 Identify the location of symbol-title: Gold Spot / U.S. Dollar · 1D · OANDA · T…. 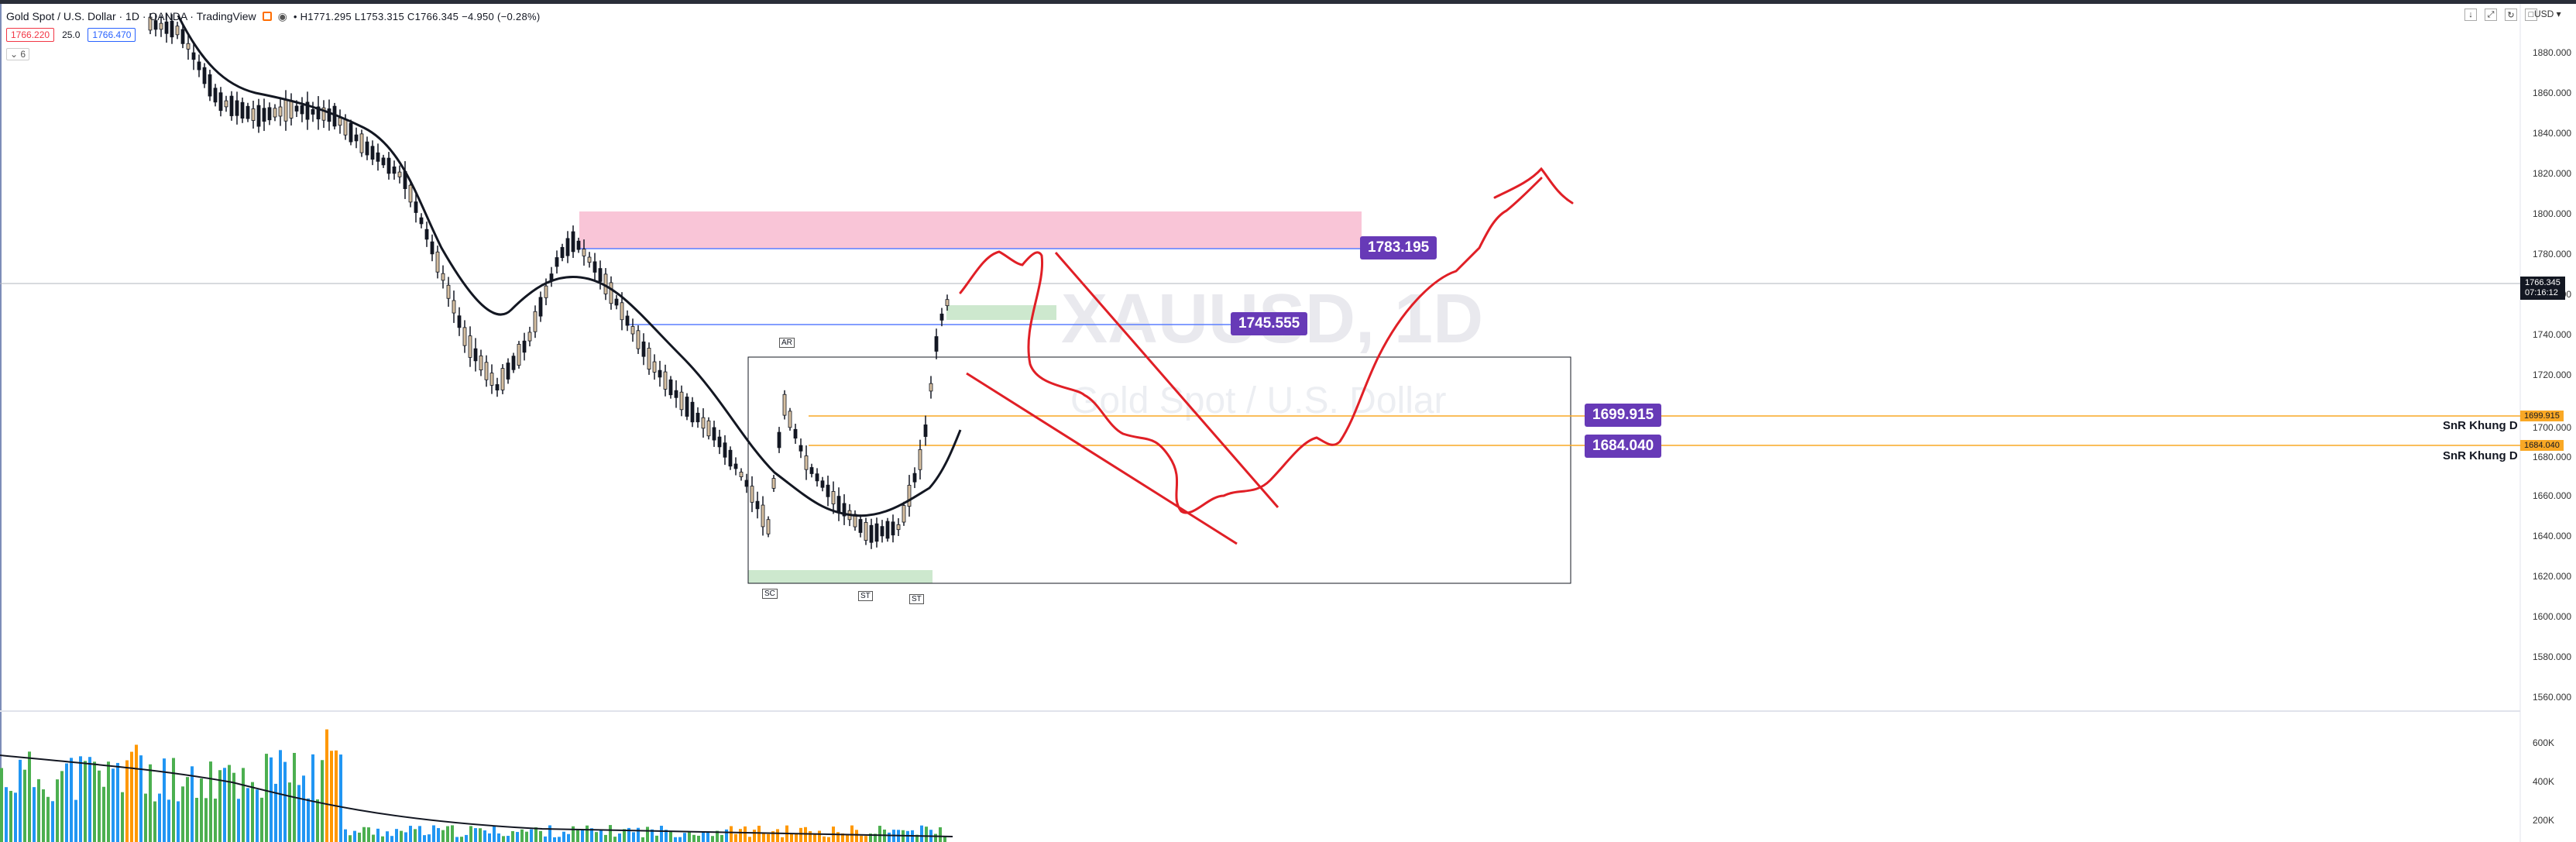
(131, 16).